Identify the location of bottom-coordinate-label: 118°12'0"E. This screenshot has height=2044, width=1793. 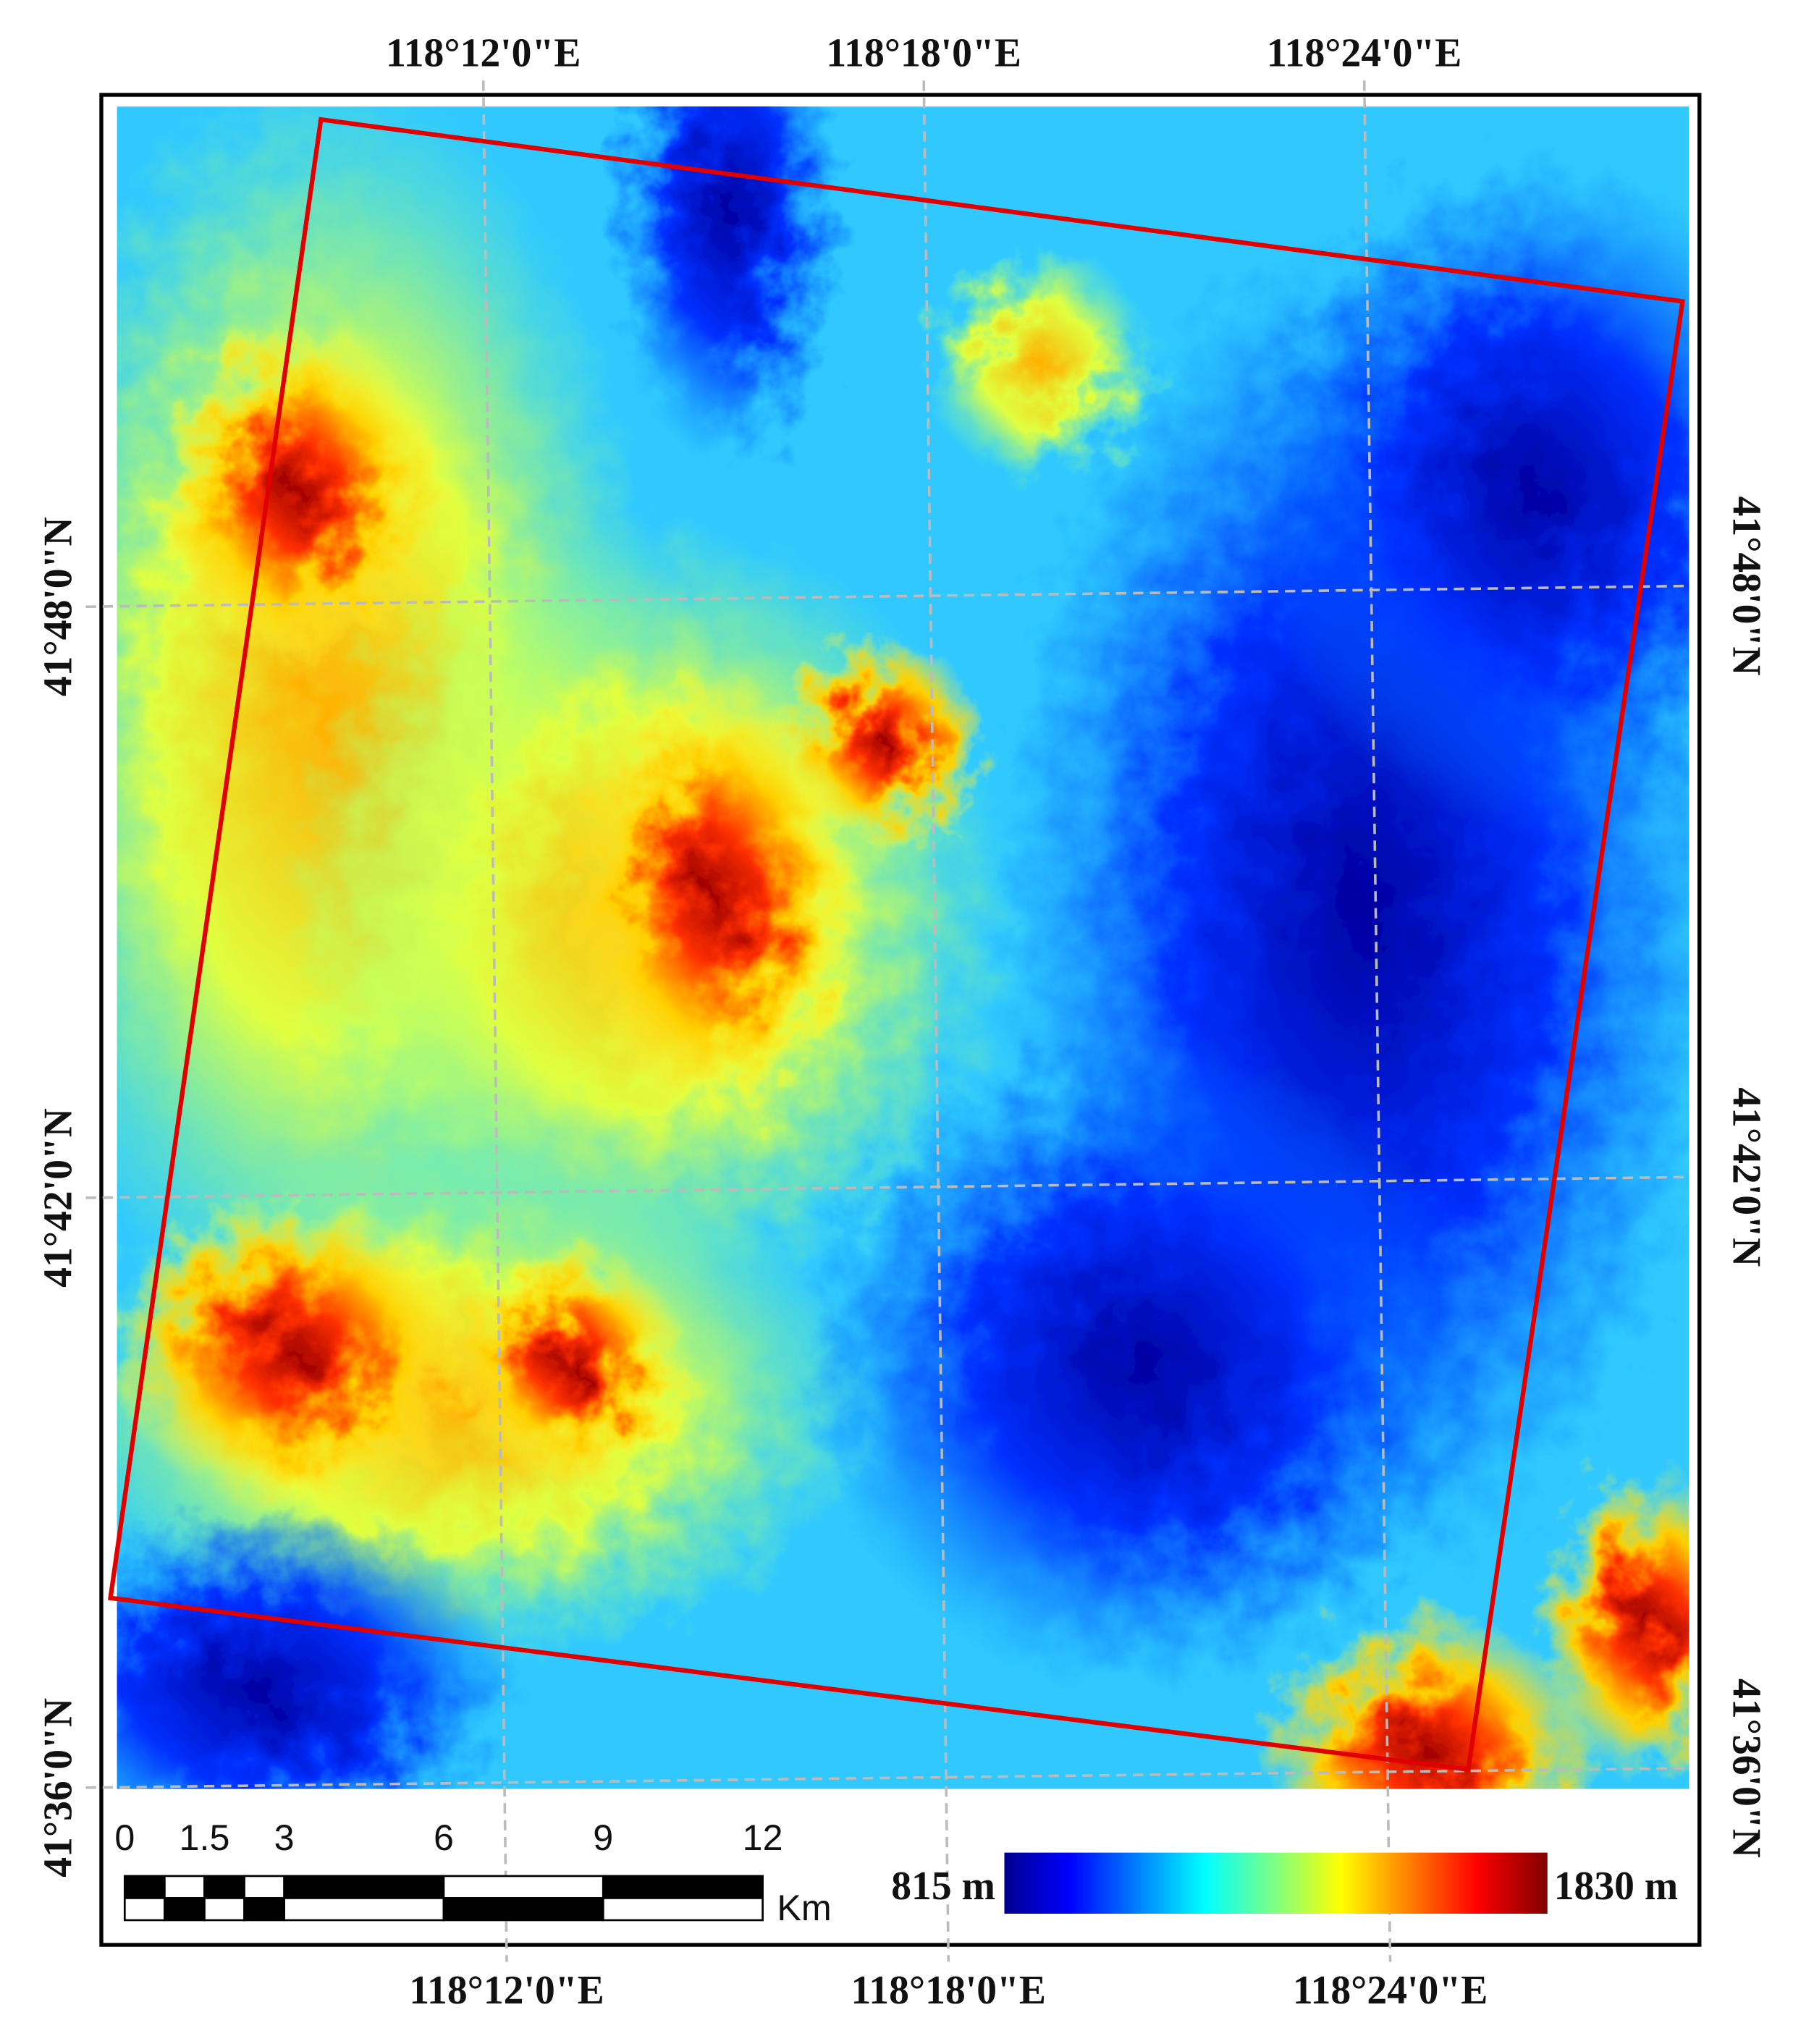
(507, 1990).